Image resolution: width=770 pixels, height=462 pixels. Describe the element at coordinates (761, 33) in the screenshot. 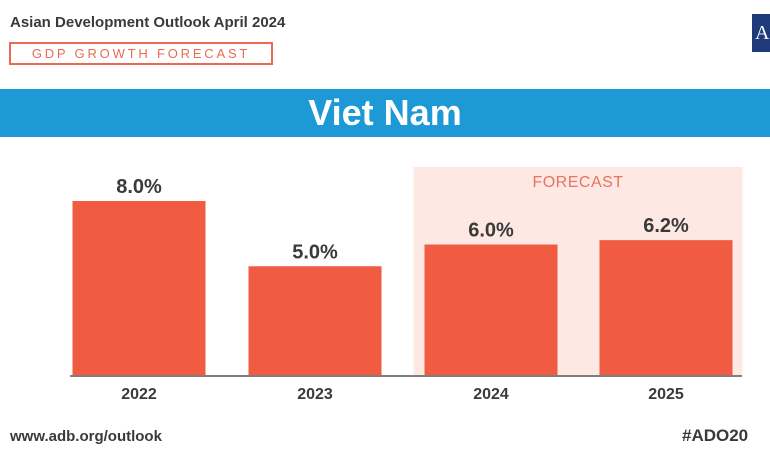

I see `adb-logo: A` at that location.